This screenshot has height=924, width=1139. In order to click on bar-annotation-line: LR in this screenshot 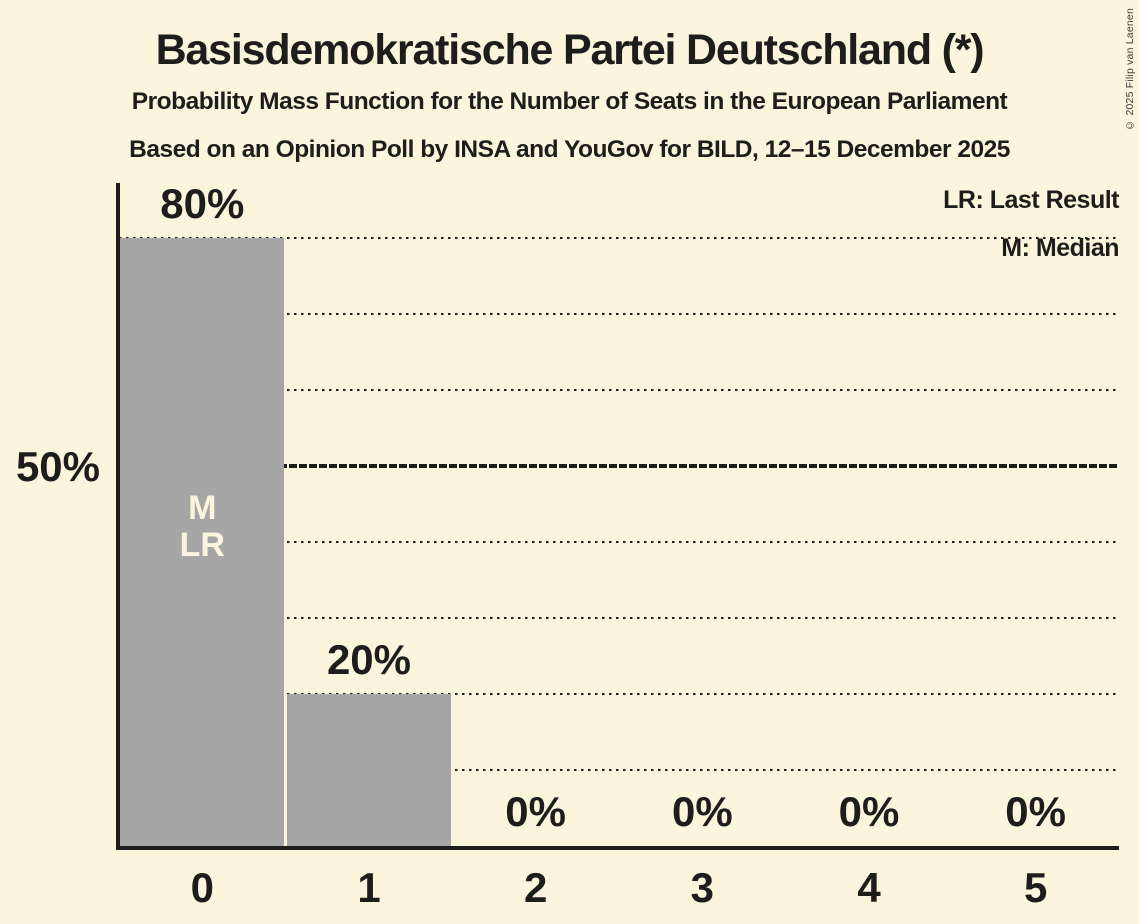, I will do `click(202, 545)`.